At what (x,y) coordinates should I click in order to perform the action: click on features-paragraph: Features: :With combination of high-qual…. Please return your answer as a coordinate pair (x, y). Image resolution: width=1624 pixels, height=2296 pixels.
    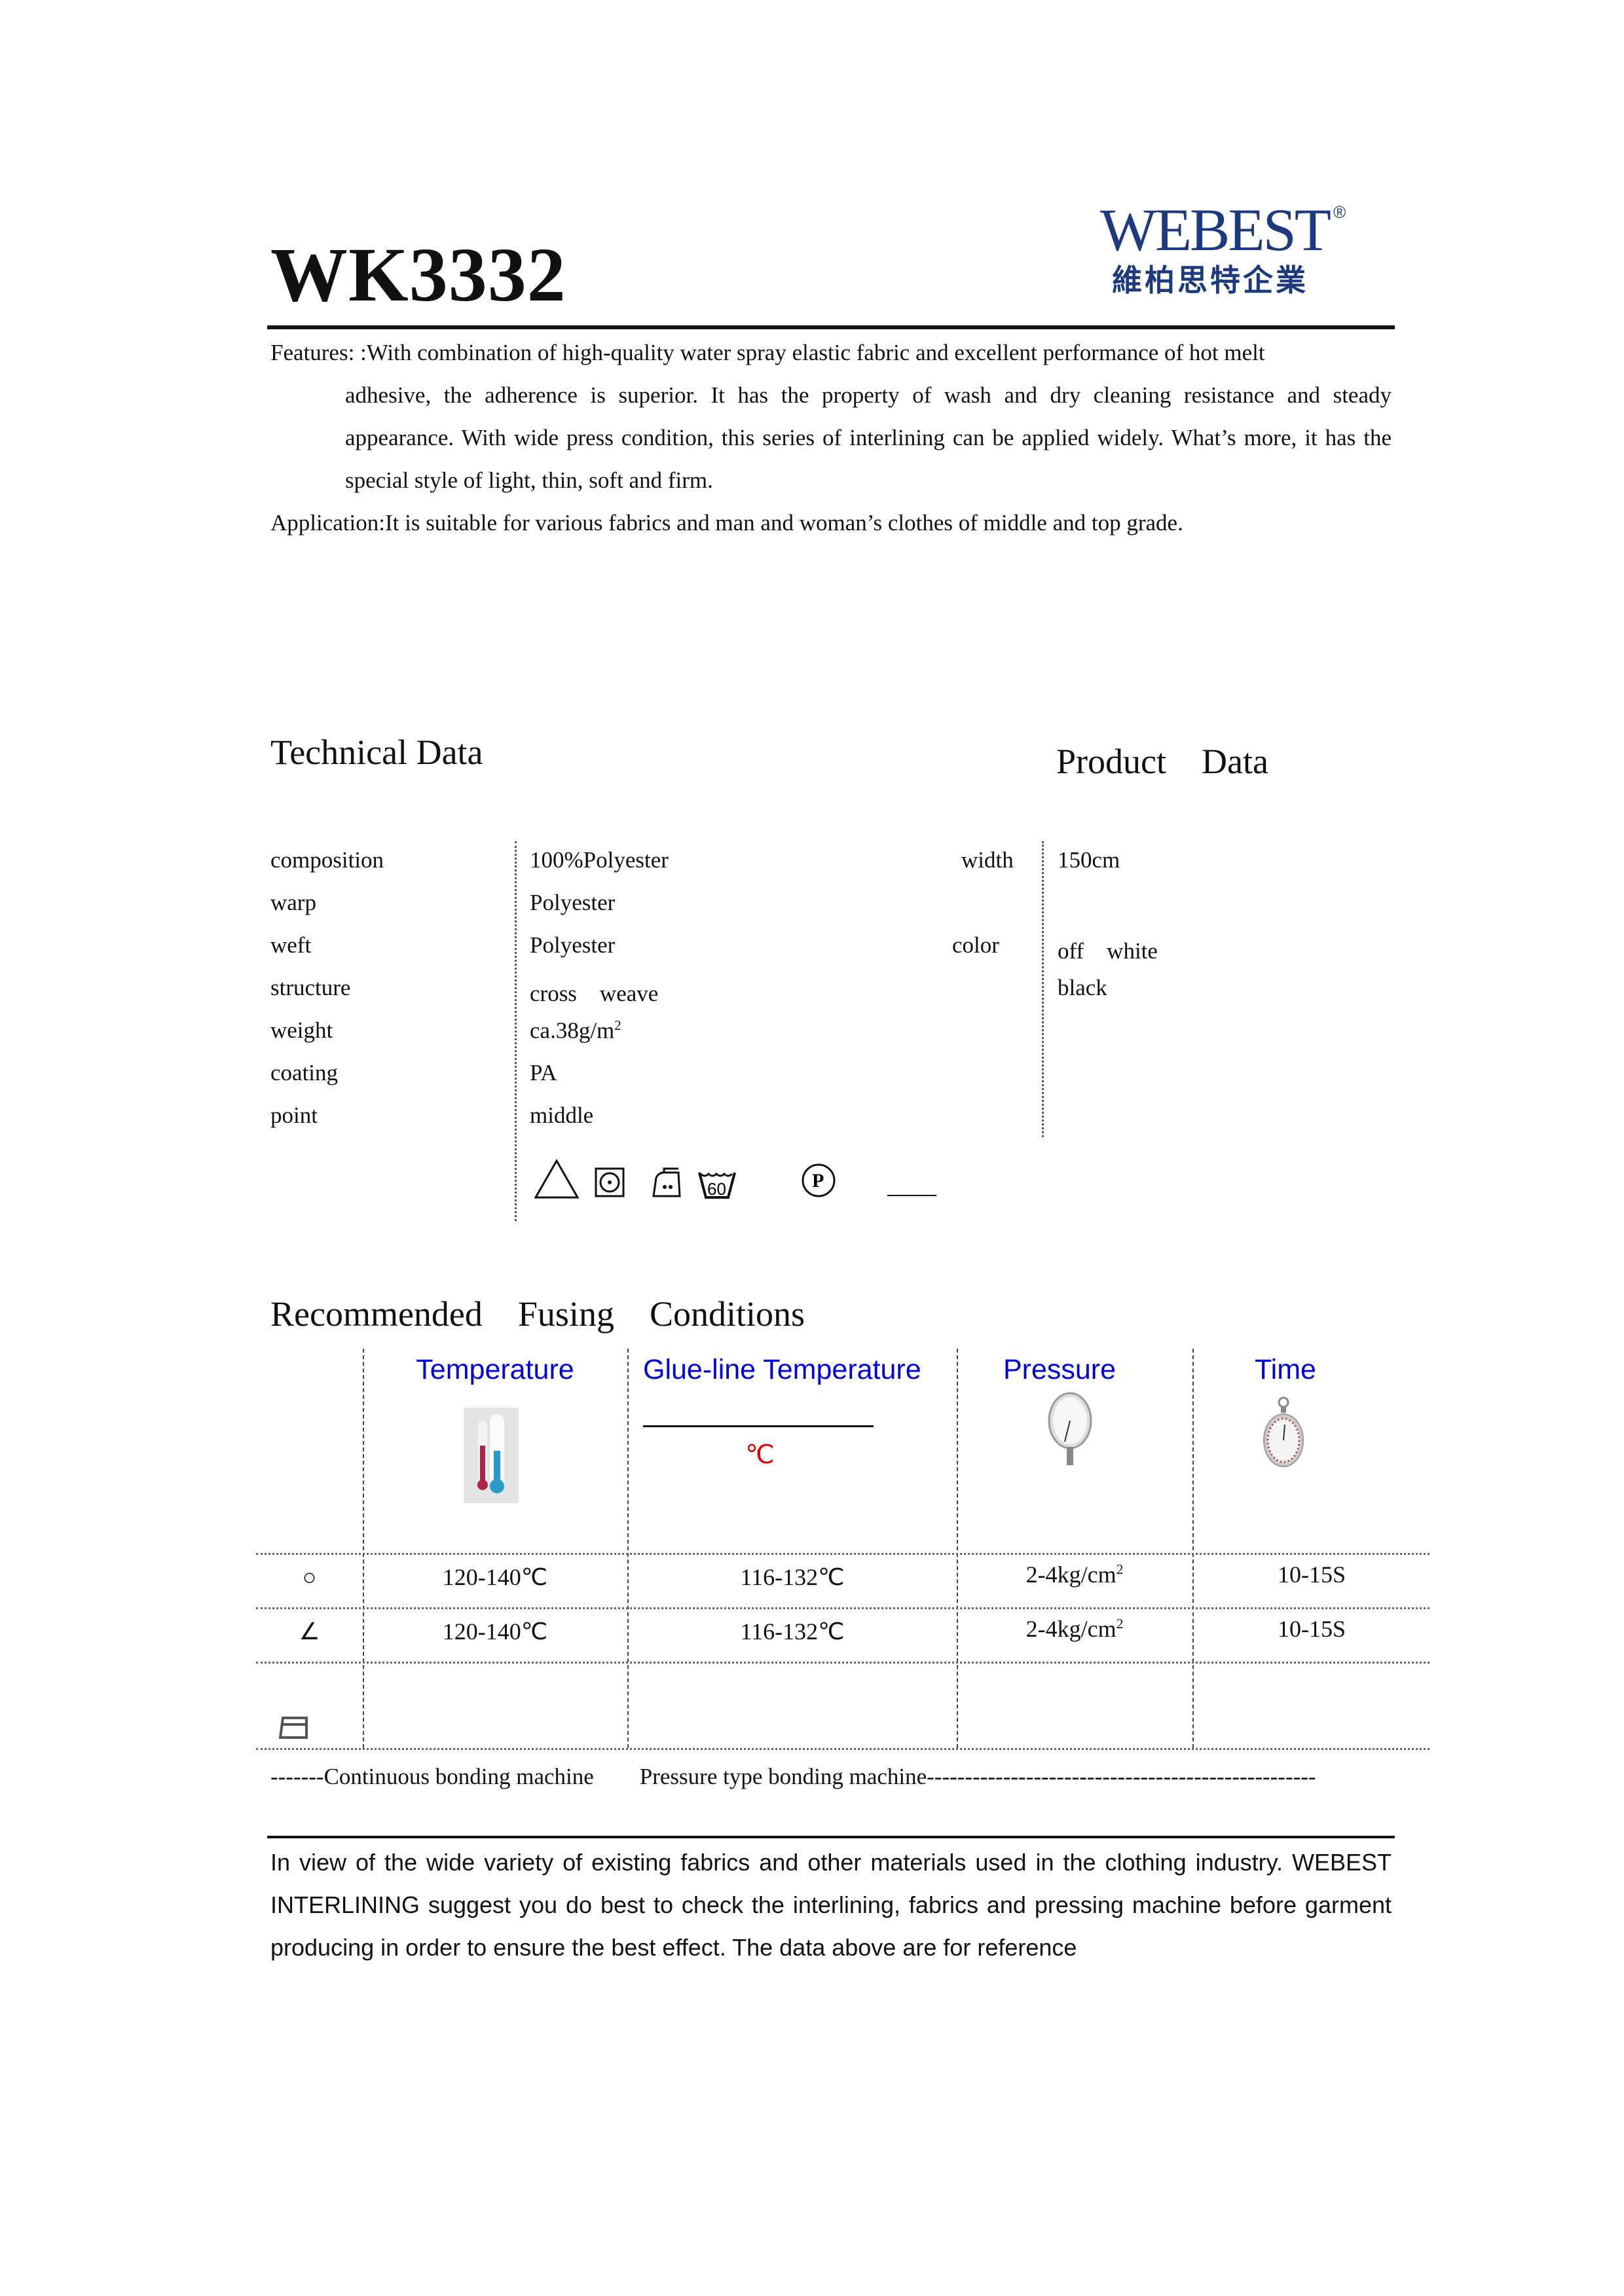
    Looking at the image, I should click on (831, 416).